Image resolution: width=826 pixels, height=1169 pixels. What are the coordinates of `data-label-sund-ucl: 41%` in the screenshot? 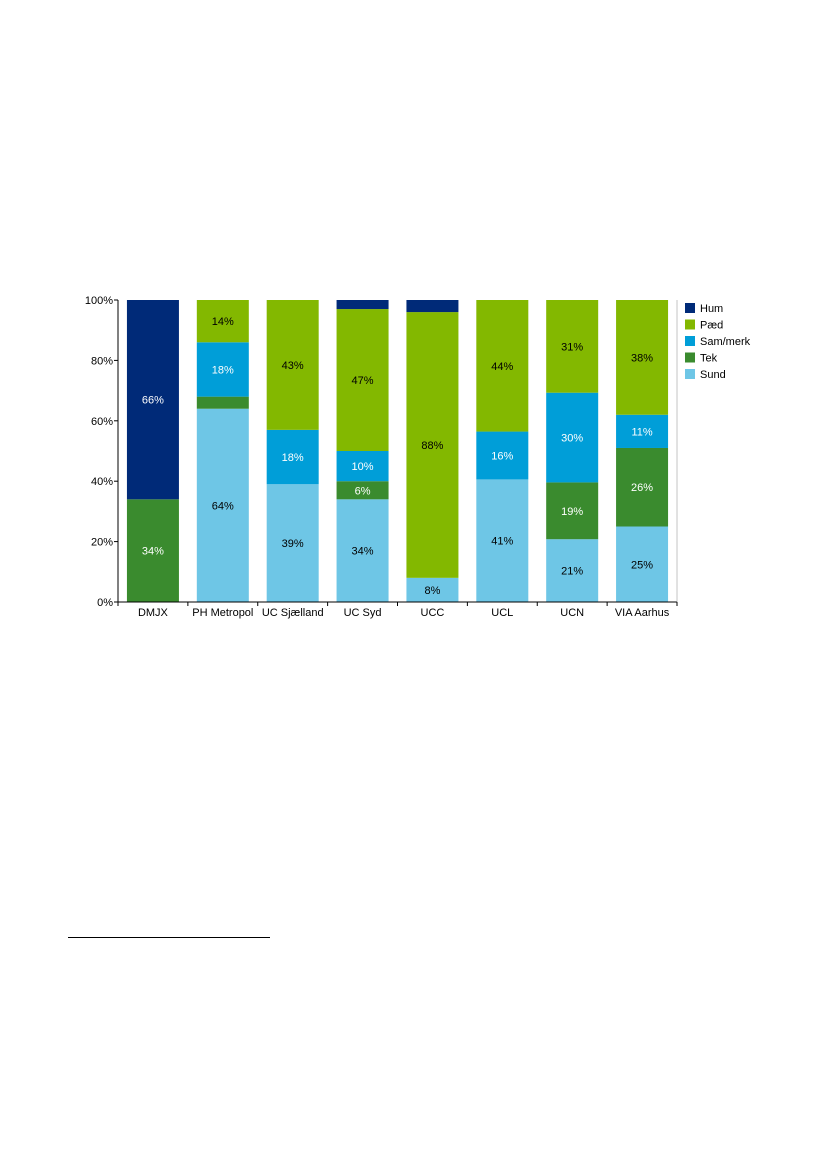 It's located at (502, 542).